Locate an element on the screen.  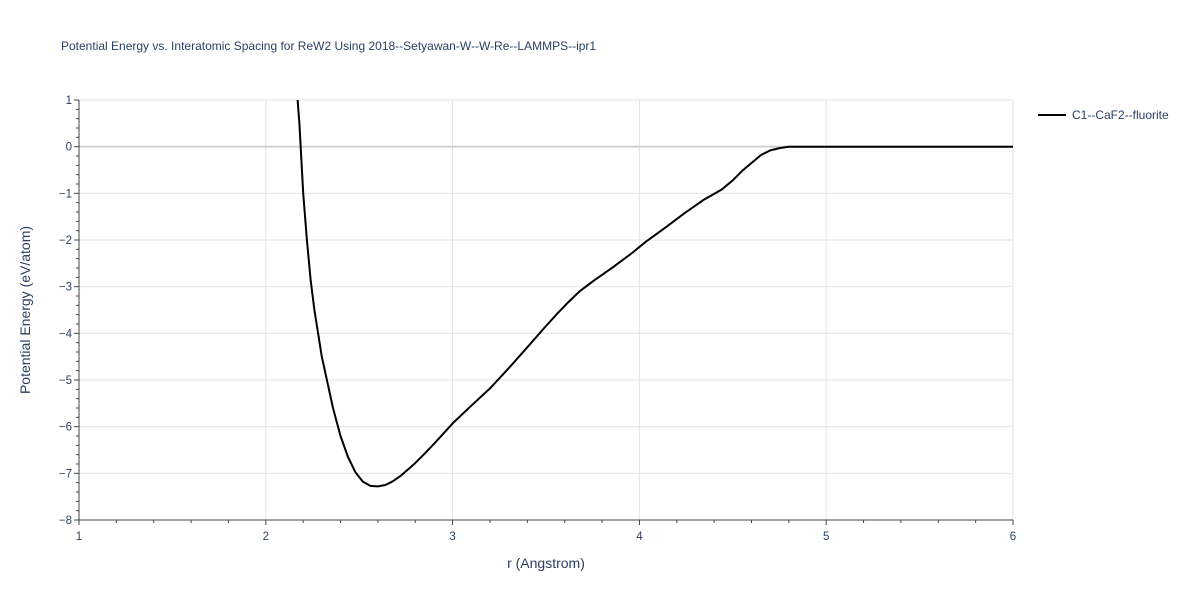
x-tick-labels: 1 2 3 4 5 6 is located at coordinates (546, 537).